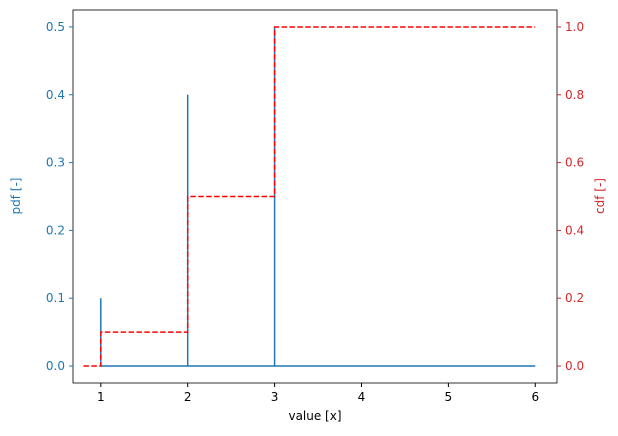 The image size is (618, 436). Describe the element at coordinates (574, 95) in the screenshot. I see `y2-tick-label: 0.8` at that location.